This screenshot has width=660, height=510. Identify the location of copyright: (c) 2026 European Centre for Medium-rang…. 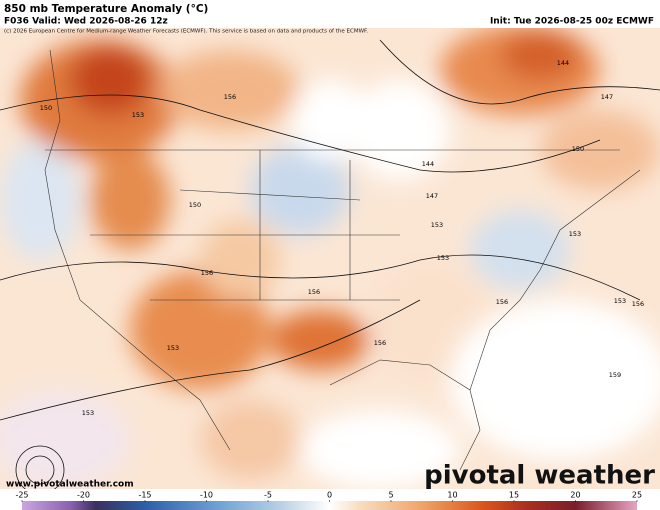
(186, 32).